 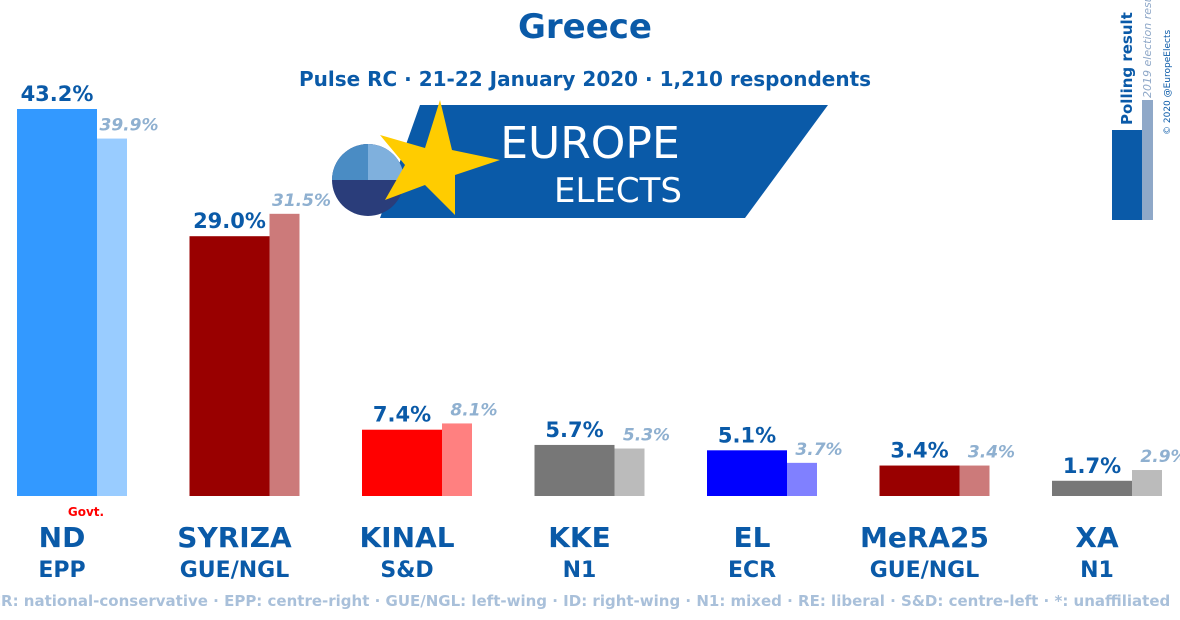 I want to click on poll-value-label: 5.1%, so click(x=747, y=435).